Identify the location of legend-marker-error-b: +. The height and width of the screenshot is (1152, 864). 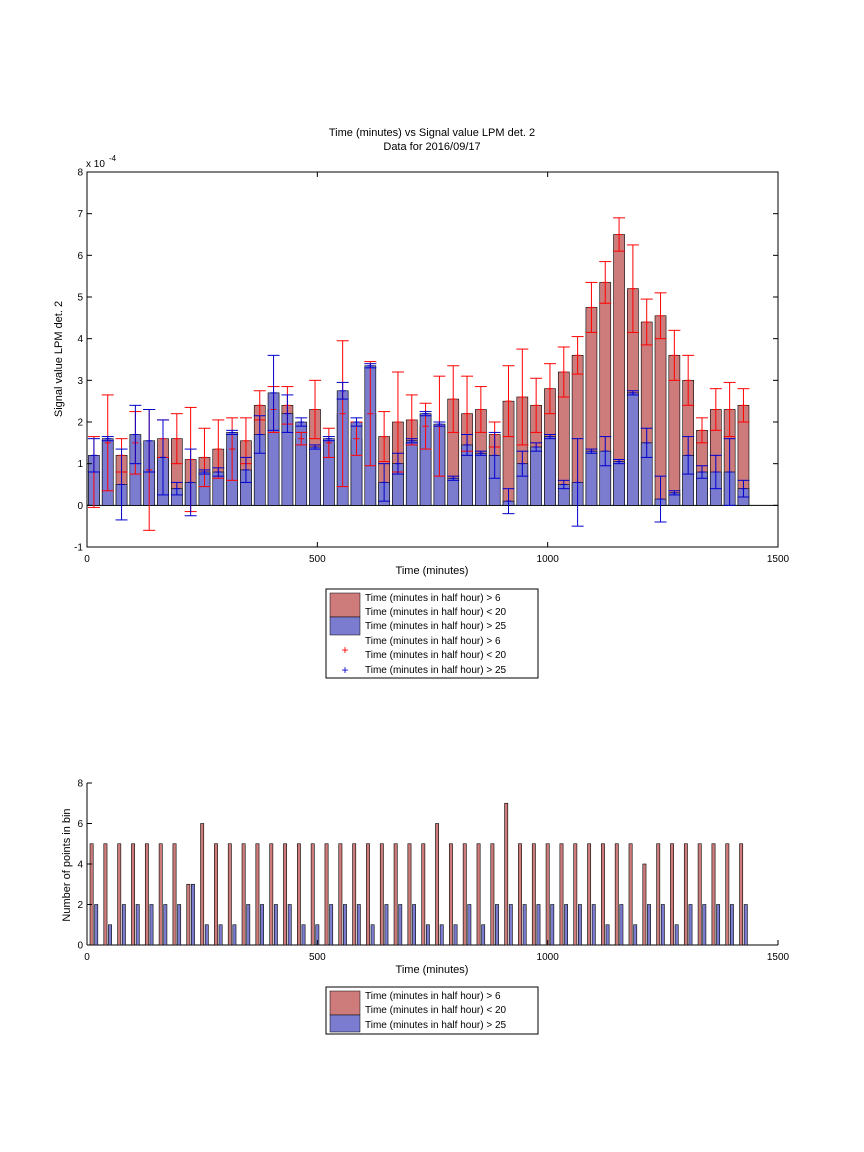
(344, 670).